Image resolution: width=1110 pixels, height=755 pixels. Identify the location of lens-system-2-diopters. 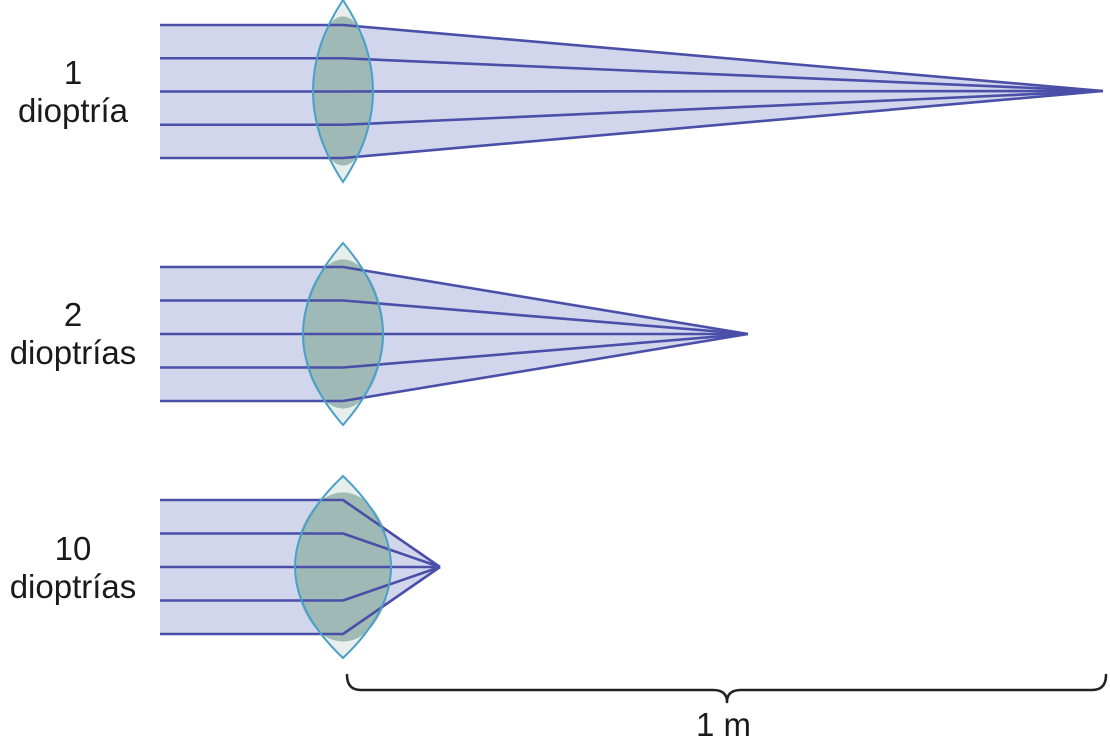
(454, 334).